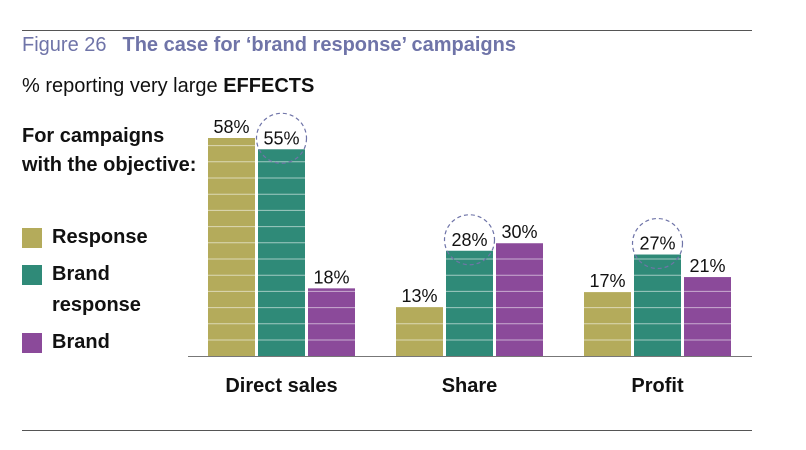 Image resolution: width=806 pixels, height=450 pixels. Describe the element at coordinates (419, 296) in the screenshot. I see `data-label-response-share: 13%` at that location.